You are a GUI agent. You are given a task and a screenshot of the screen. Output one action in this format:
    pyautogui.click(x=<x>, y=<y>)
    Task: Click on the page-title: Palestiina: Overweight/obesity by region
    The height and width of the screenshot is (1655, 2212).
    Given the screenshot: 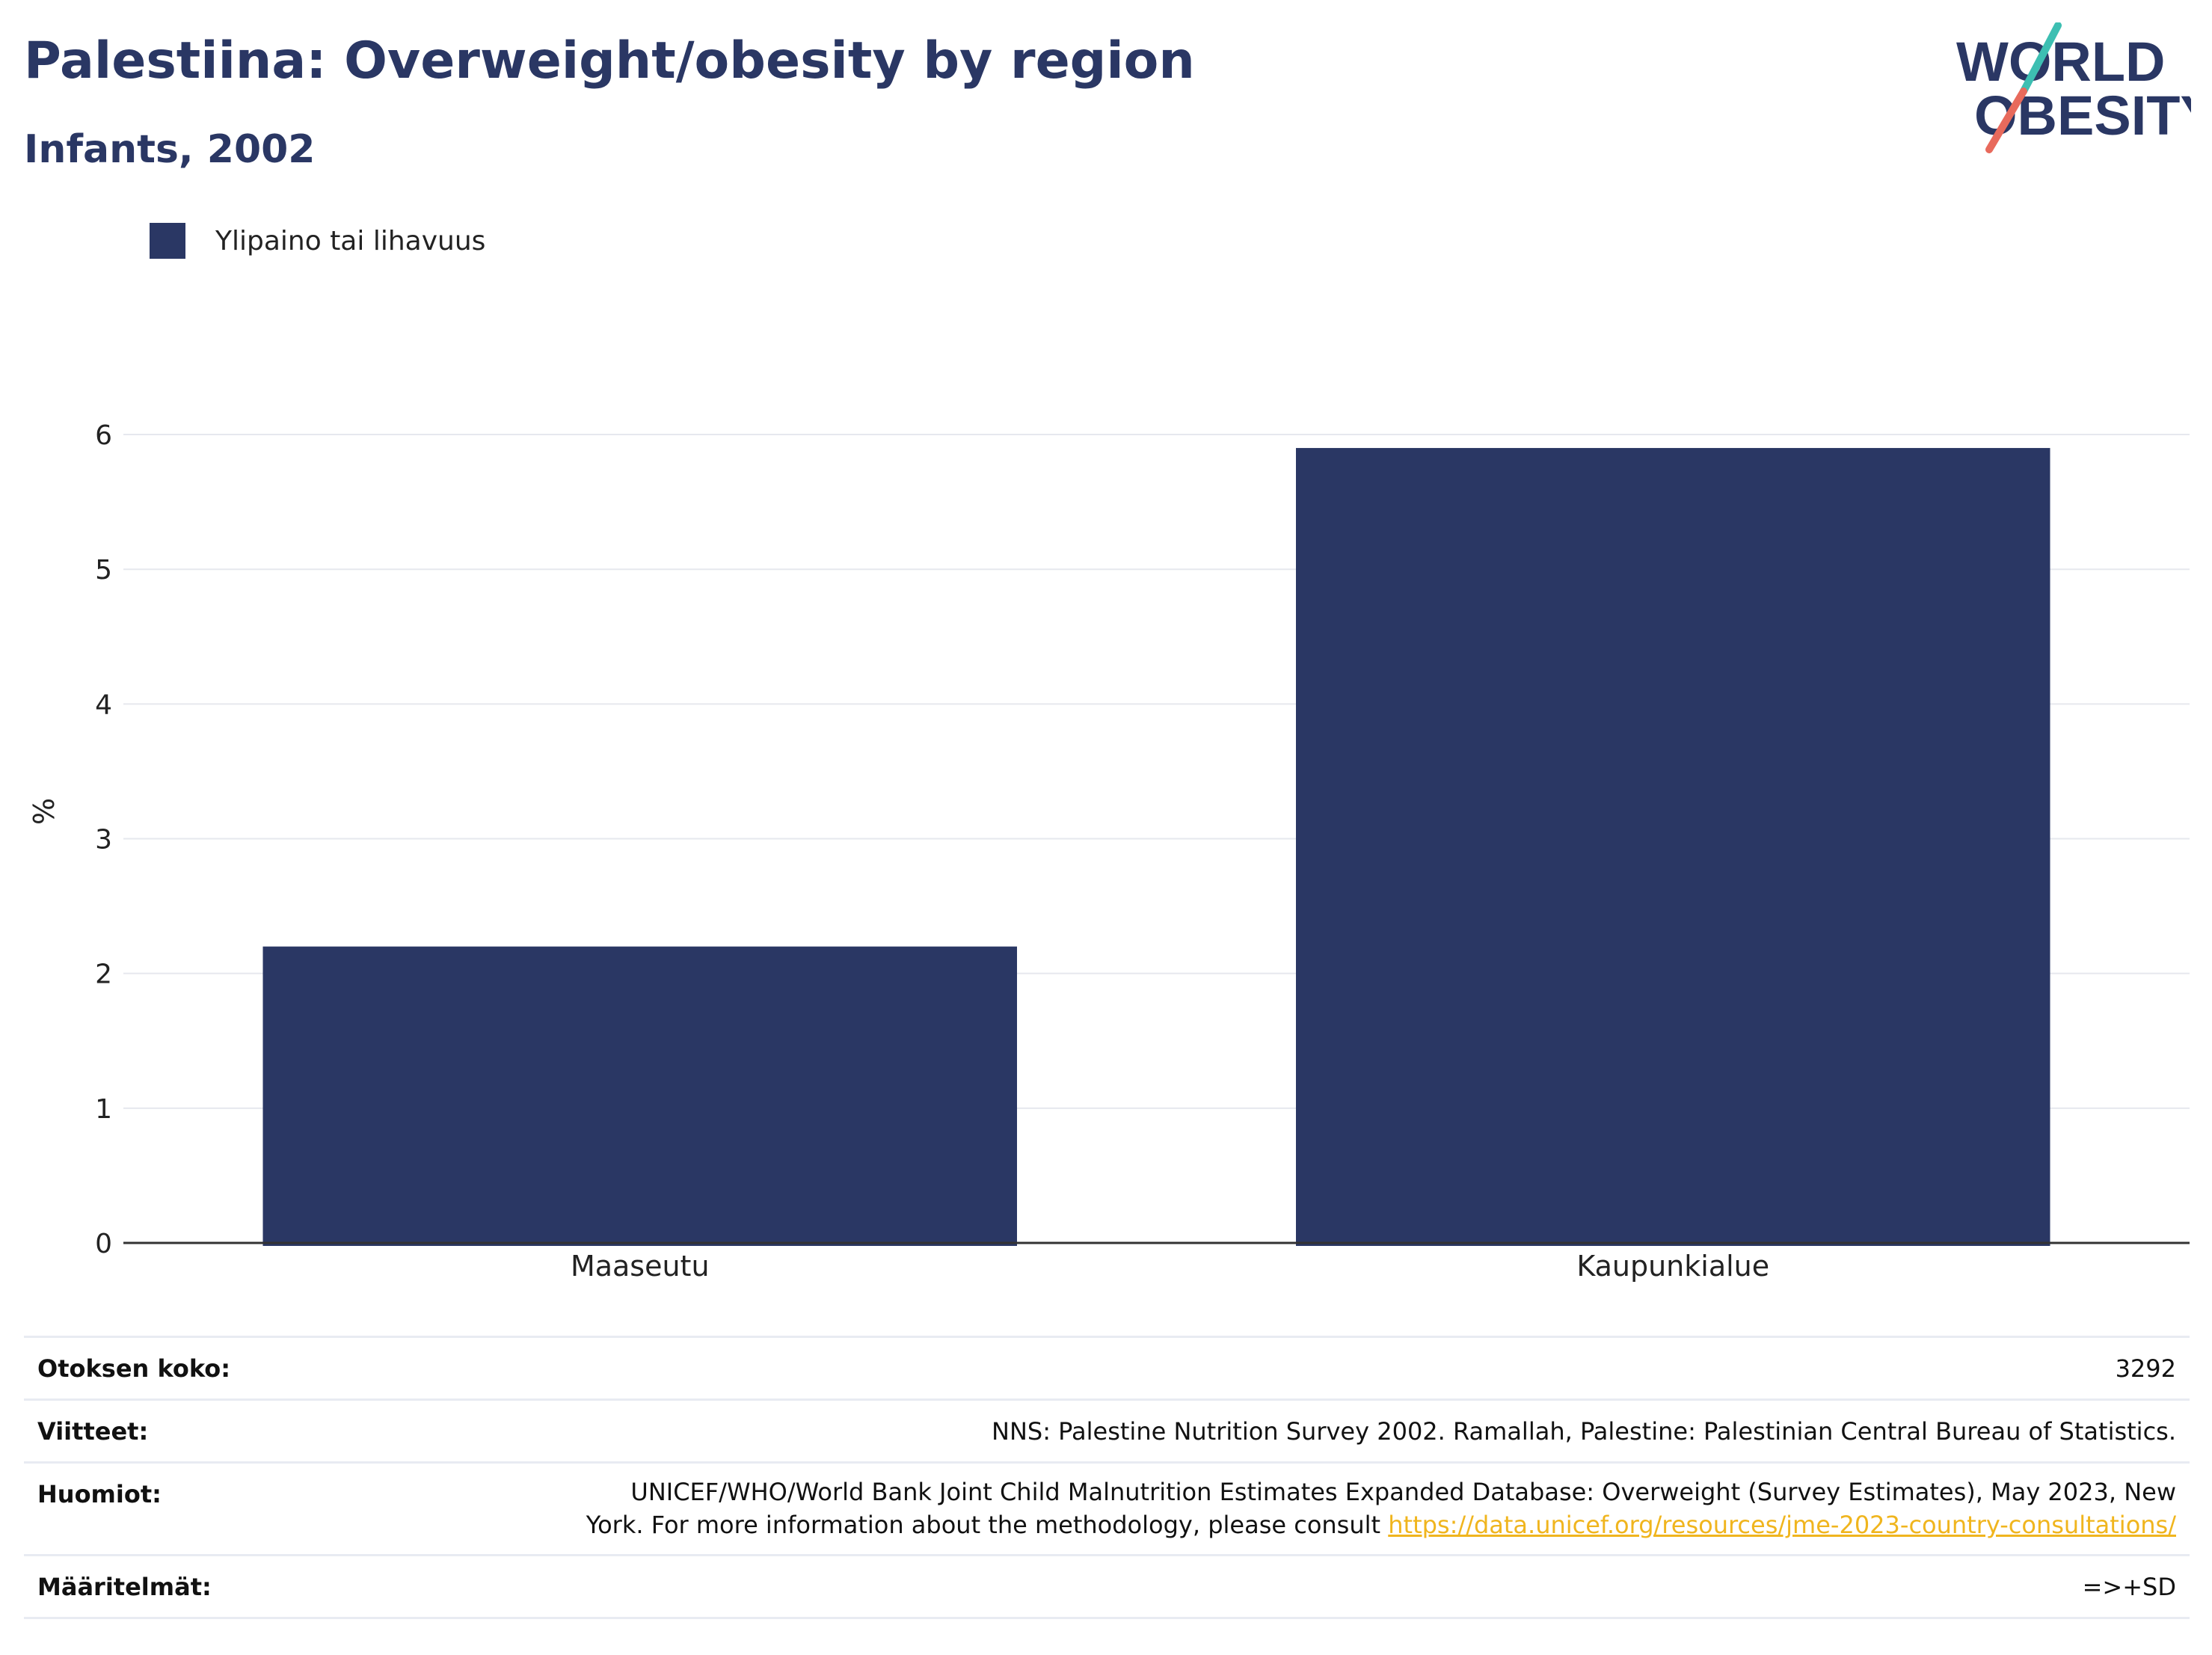 What is the action you would take?
    pyautogui.click(x=609, y=60)
    